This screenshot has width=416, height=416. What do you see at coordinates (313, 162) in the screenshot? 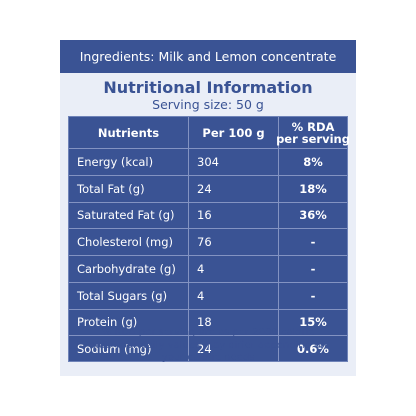
I see `nutrient-rda: 8%` at bounding box center [313, 162].